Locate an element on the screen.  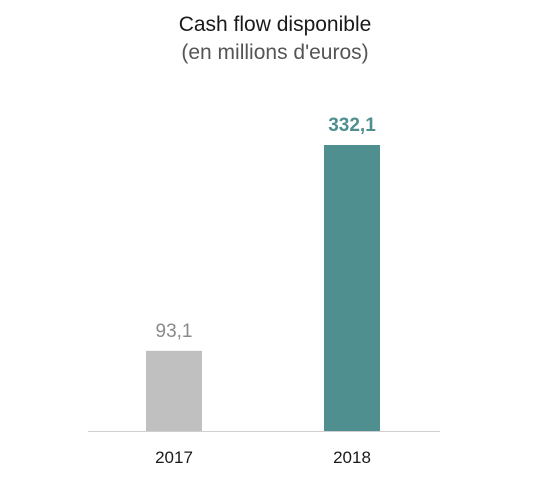
x-tick-label-2017: 2017 is located at coordinates (174, 457).